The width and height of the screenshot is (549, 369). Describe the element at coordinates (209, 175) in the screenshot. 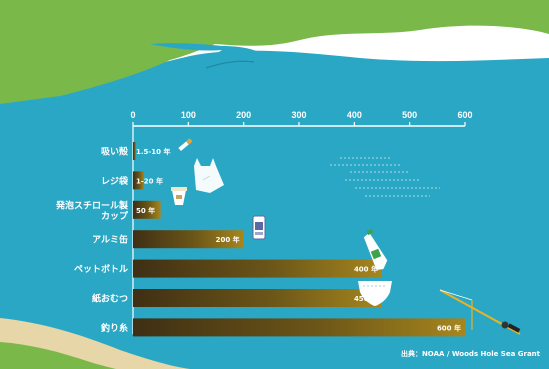

I see `plastic-bag-icon` at that location.